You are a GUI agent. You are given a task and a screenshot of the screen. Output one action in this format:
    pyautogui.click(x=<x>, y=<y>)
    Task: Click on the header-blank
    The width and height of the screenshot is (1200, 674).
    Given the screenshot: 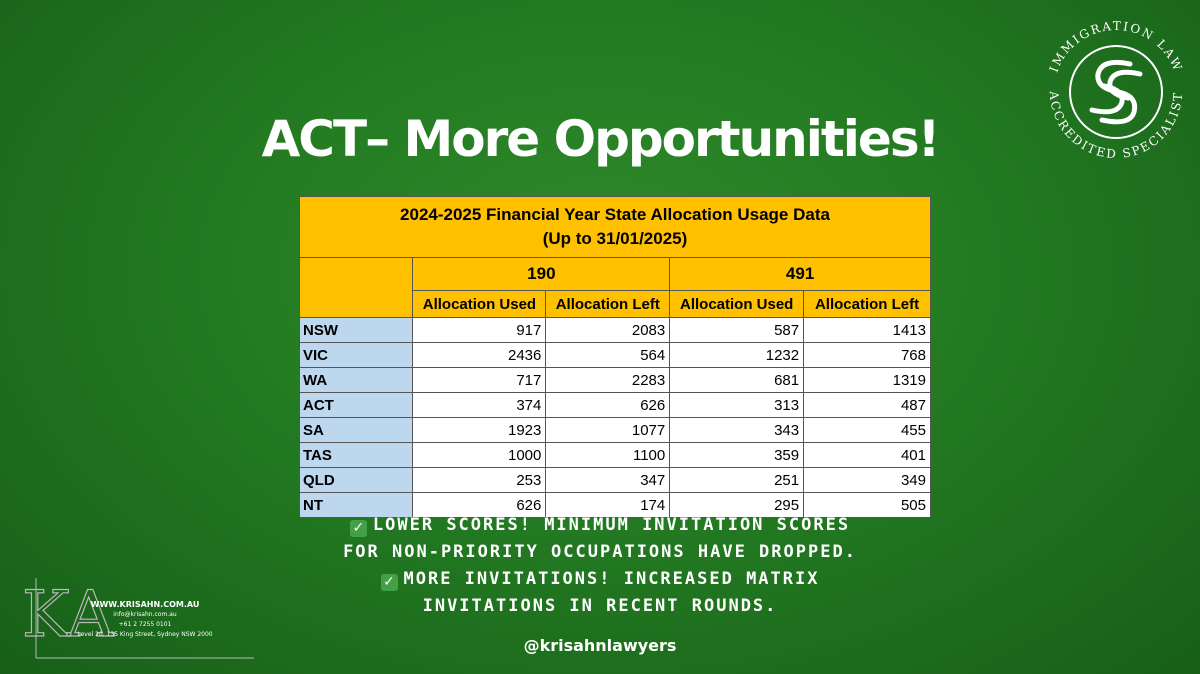 What is the action you would take?
    pyautogui.click(x=356, y=287)
    